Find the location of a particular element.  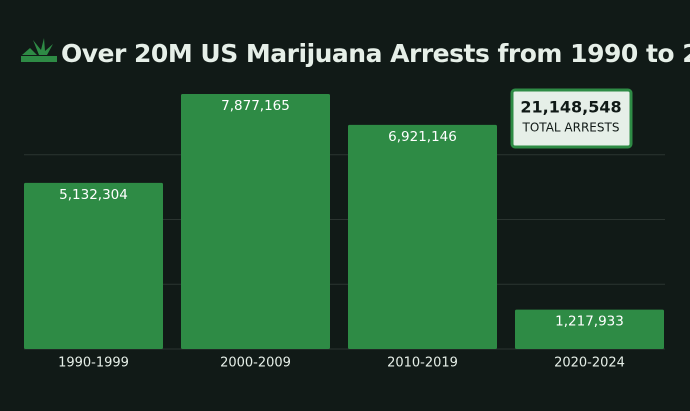

value-label: 6,921,146 is located at coordinates (422, 137).